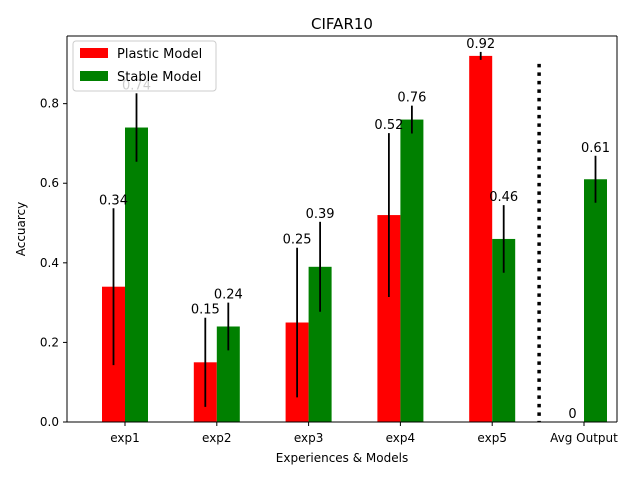  I want to click on x-tick-label-2: exp3, so click(309, 438).